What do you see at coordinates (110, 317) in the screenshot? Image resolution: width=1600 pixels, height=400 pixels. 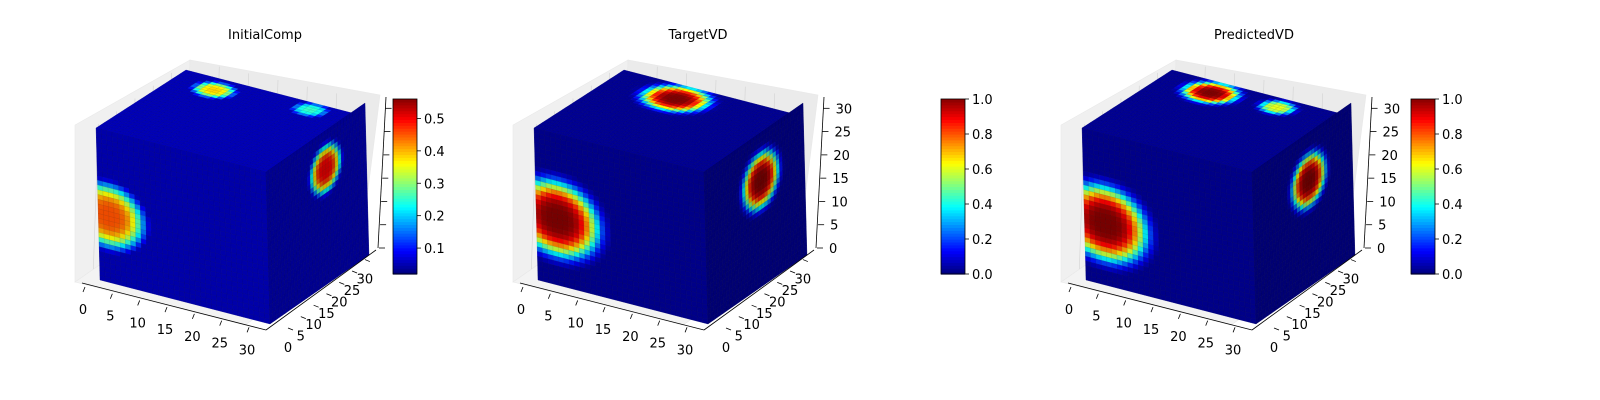 I see `x-tick-label: 5` at bounding box center [110, 317].